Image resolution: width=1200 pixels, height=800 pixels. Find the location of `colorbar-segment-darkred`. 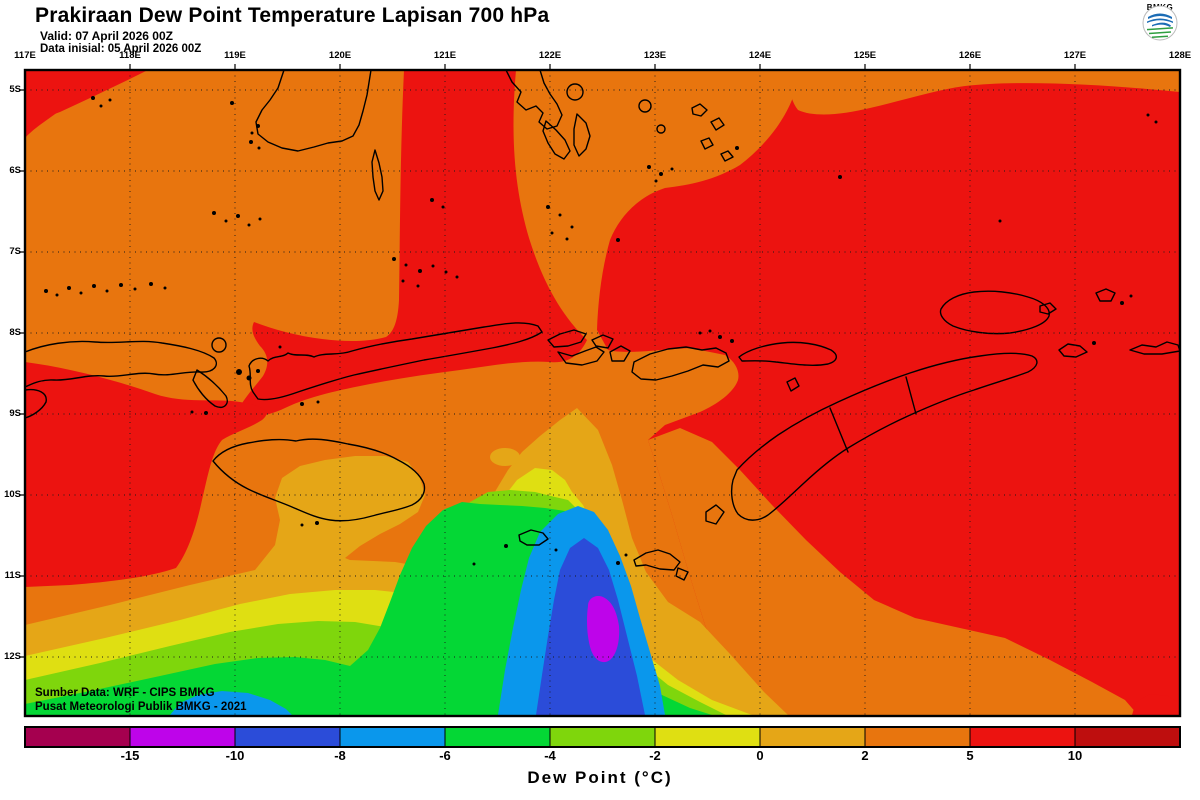

colorbar-segment-darkred is located at coordinates (1127, 737).